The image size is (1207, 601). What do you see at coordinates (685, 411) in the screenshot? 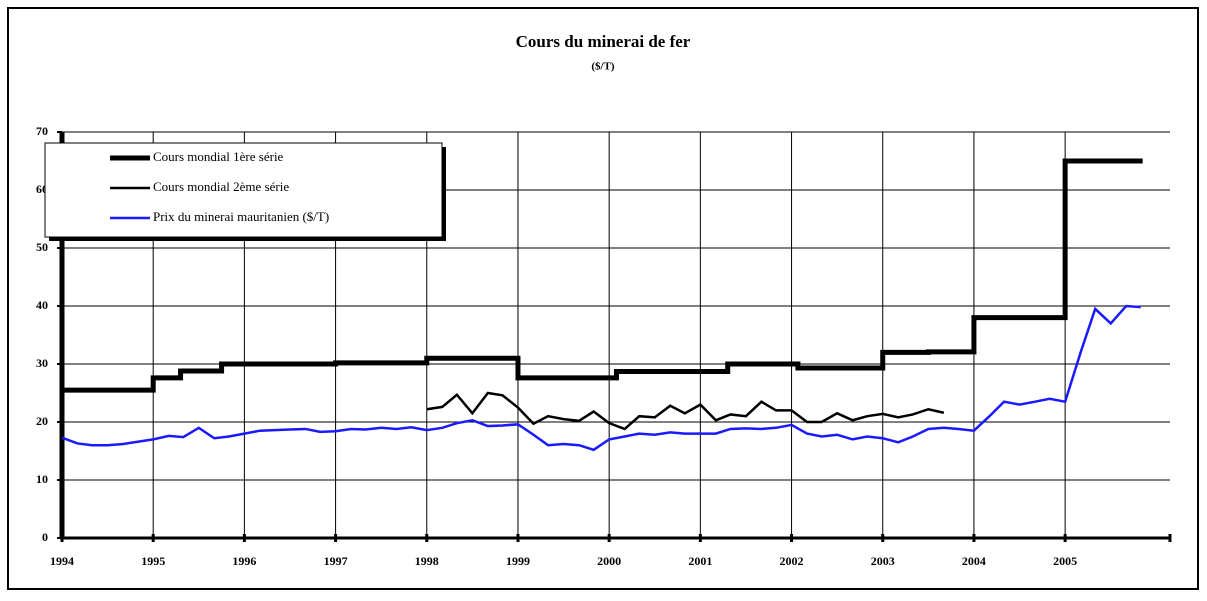
I see `series-line` at bounding box center [685, 411].